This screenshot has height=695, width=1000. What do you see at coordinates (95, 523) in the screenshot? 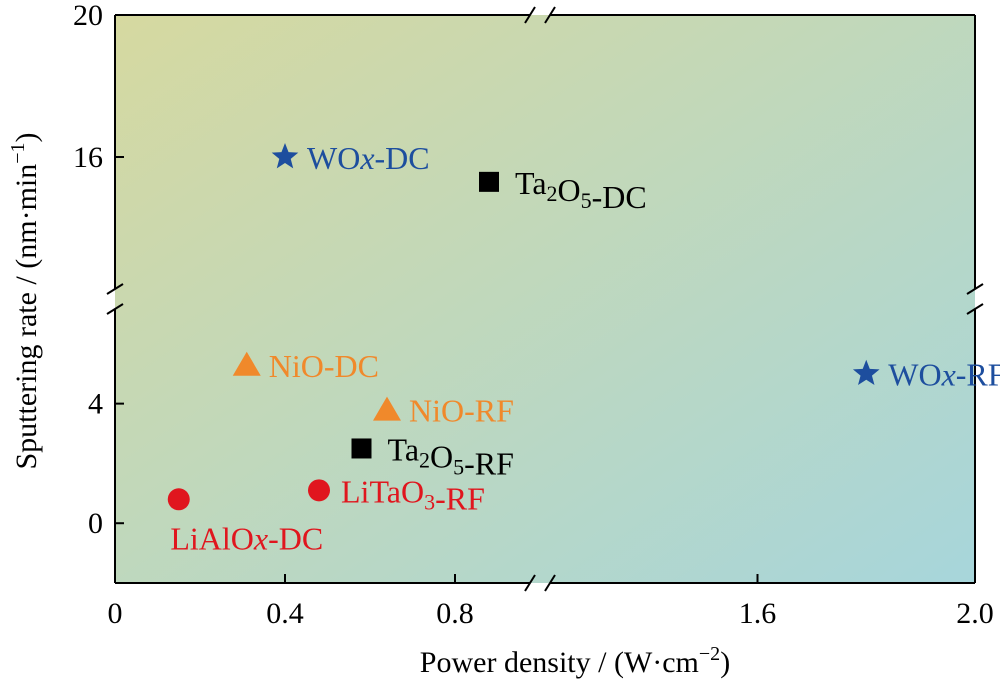
I see `y-tick-label: 0` at bounding box center [95, 523].